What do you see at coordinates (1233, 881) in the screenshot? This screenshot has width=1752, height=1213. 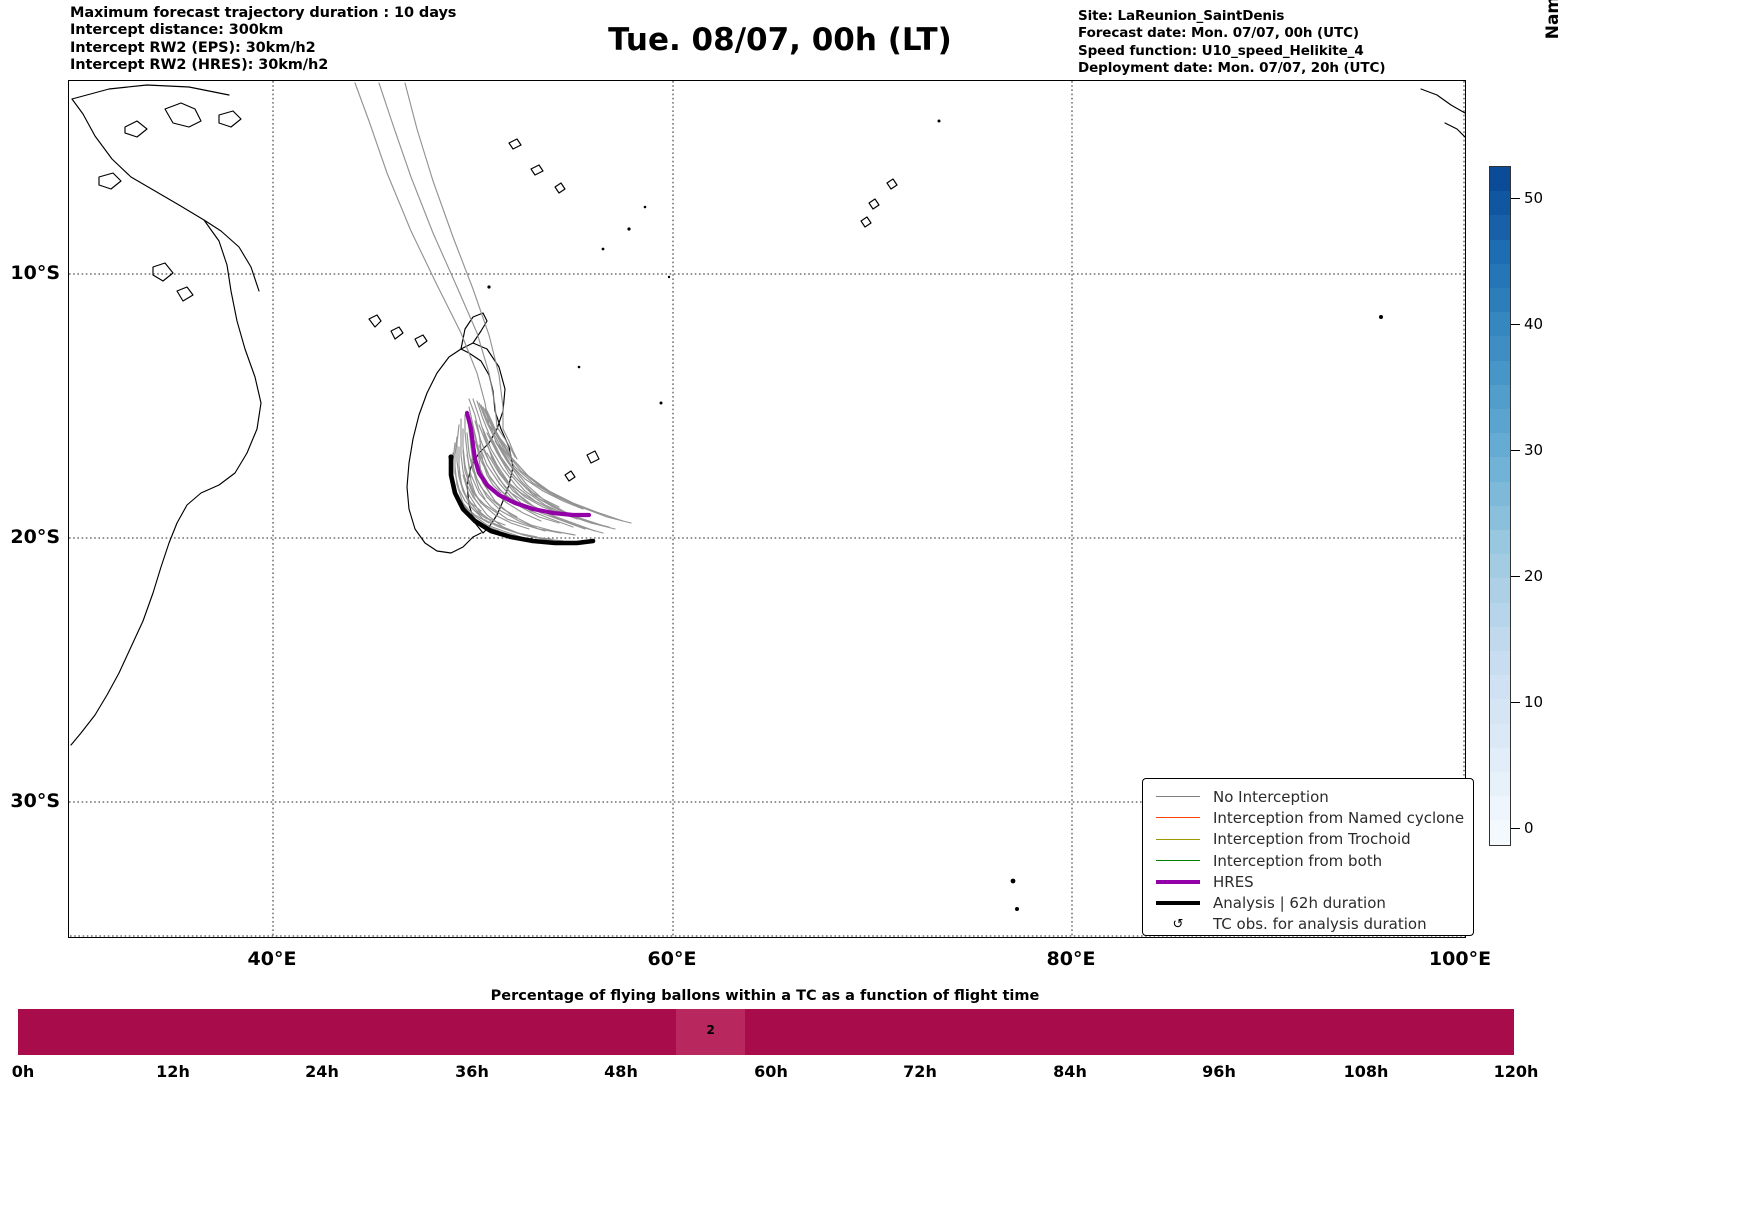 I see `legend-label: HRES` at bounding box center [1233, 881].